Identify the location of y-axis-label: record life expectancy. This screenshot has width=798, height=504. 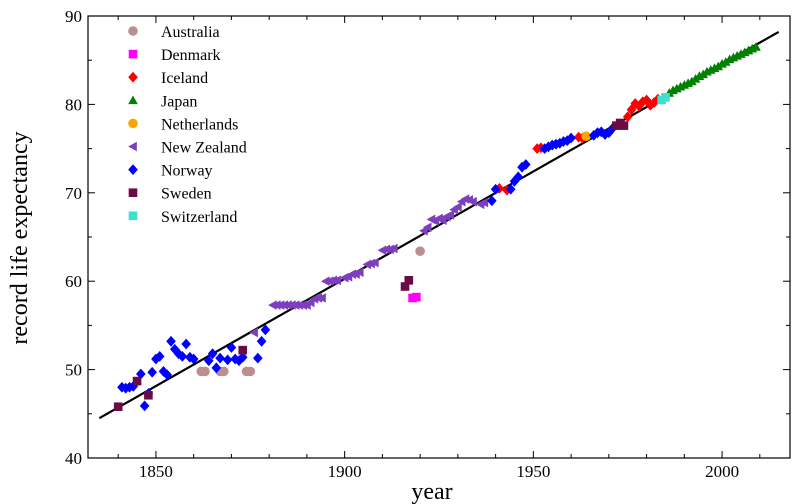
(20, 237).